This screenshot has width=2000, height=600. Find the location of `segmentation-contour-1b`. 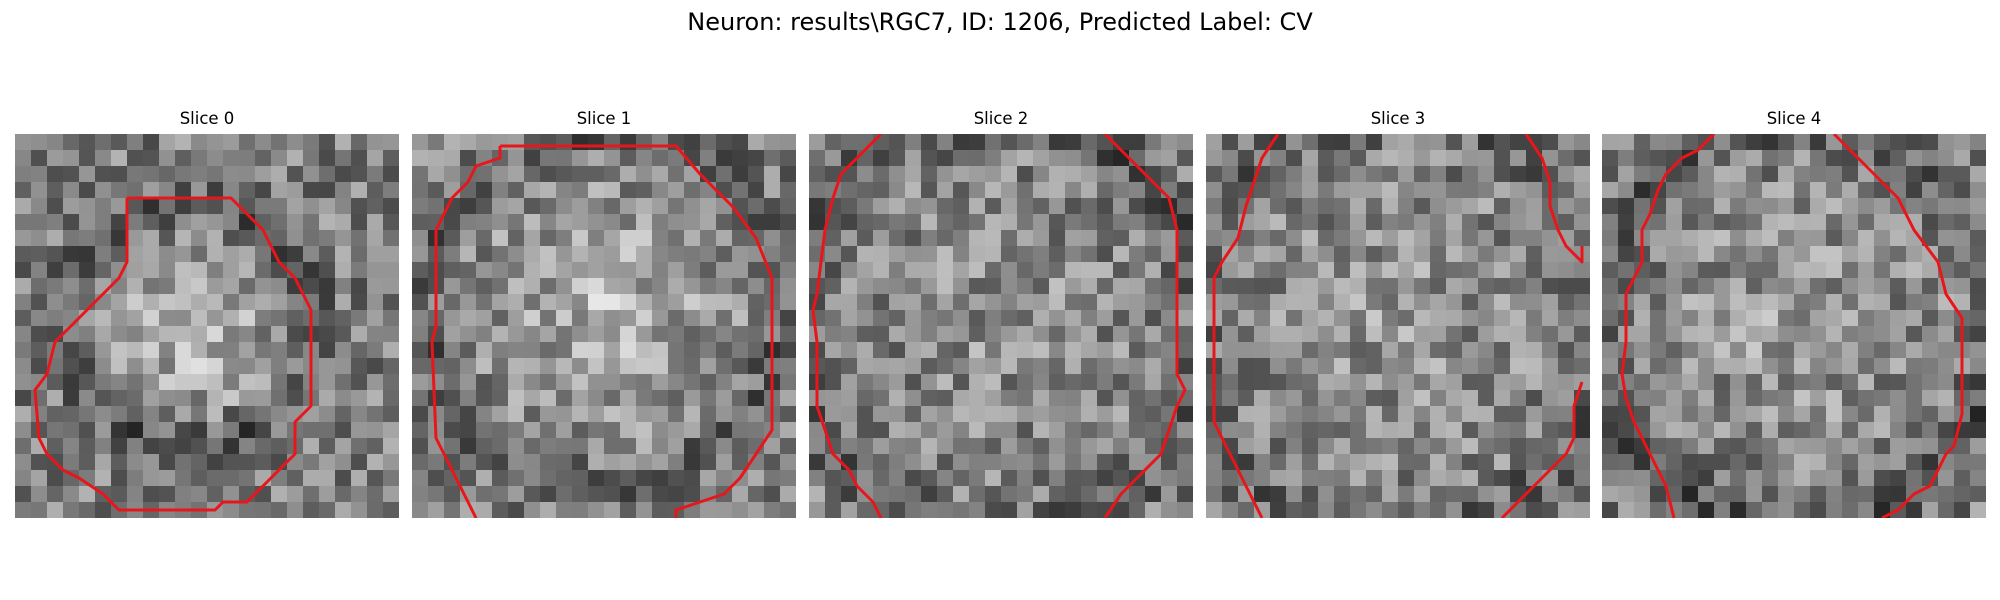

segmentation-contour-1b is located at coordinates (466, 332).